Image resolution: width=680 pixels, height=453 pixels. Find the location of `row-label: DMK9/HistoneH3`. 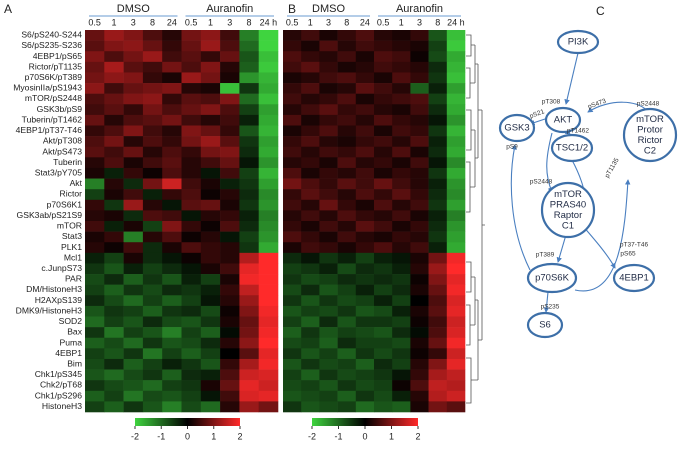

row-label: DMK9/HistoneH3 is located at coordinates (49, 310).